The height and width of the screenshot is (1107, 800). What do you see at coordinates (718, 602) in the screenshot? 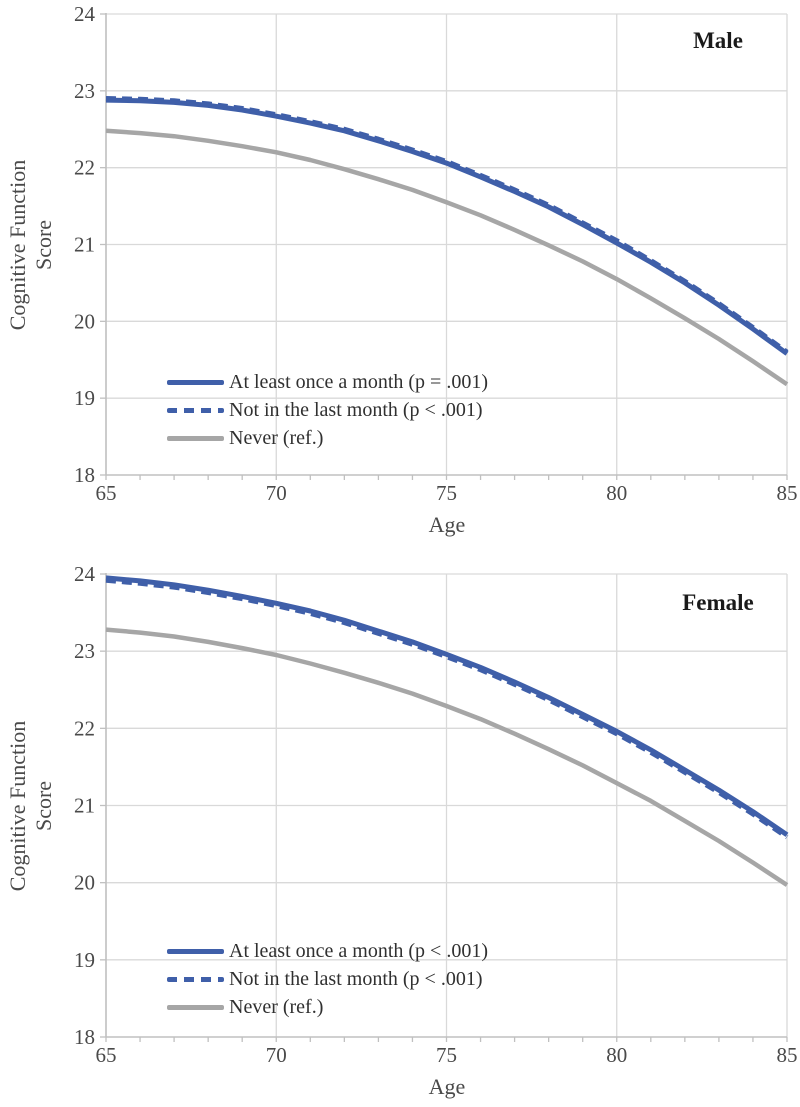
I see `panel-title-female: Female` at bounding box center [718, 602].